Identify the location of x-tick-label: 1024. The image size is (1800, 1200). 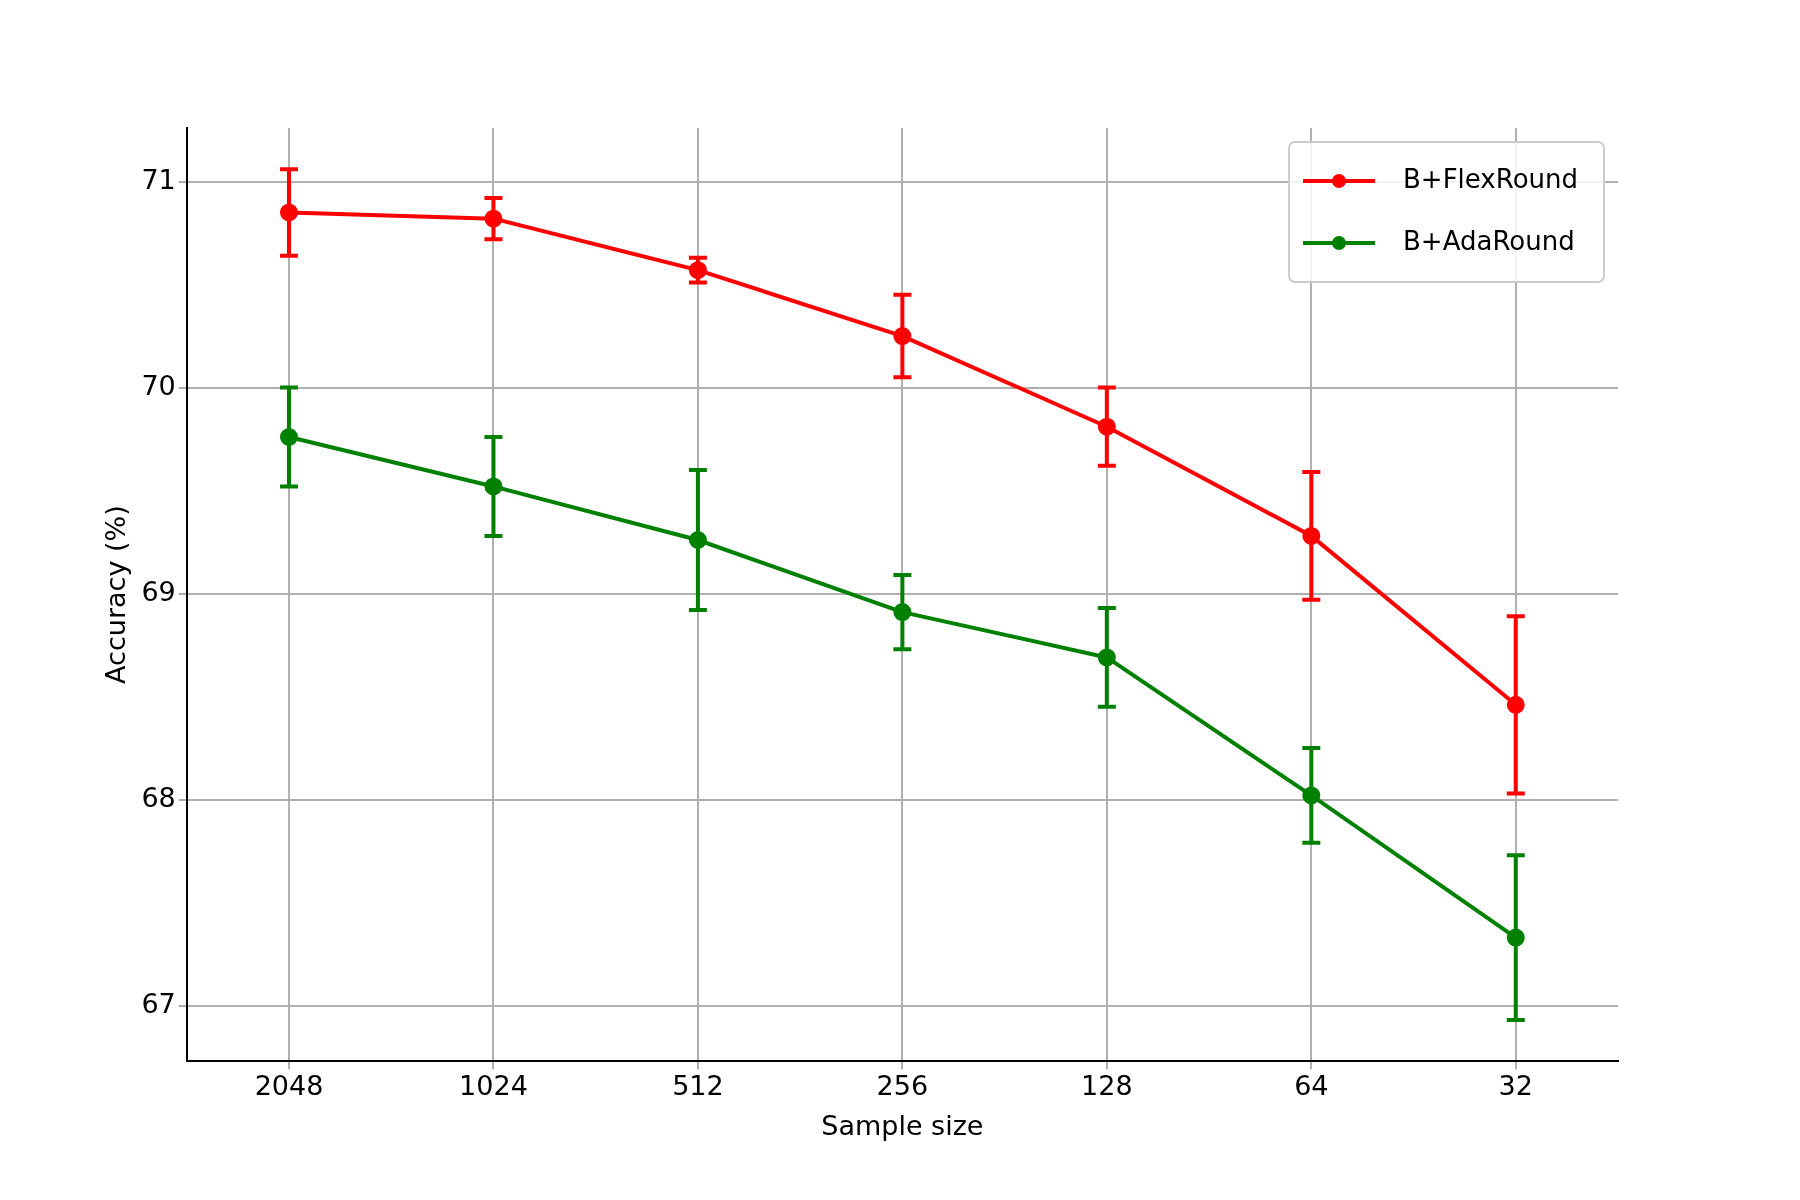
(493, 1086).